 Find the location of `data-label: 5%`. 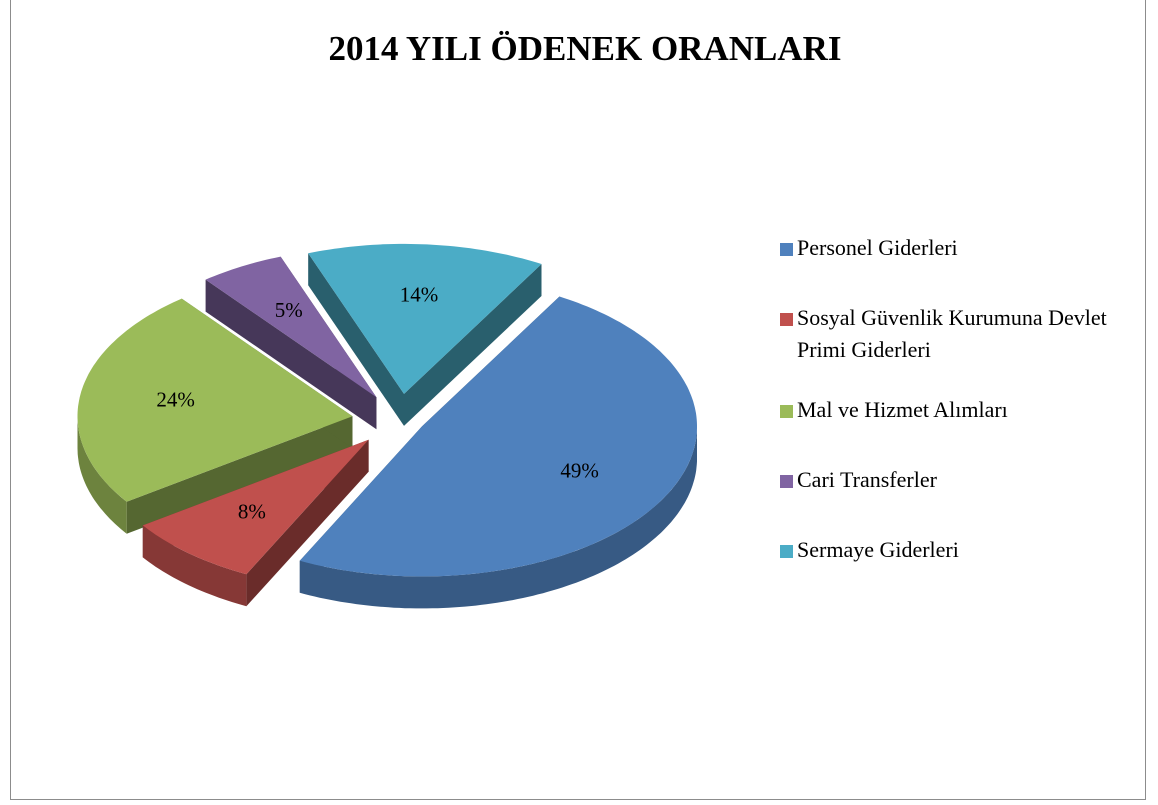

data-label: 5% is located at coordinates (289, 310).